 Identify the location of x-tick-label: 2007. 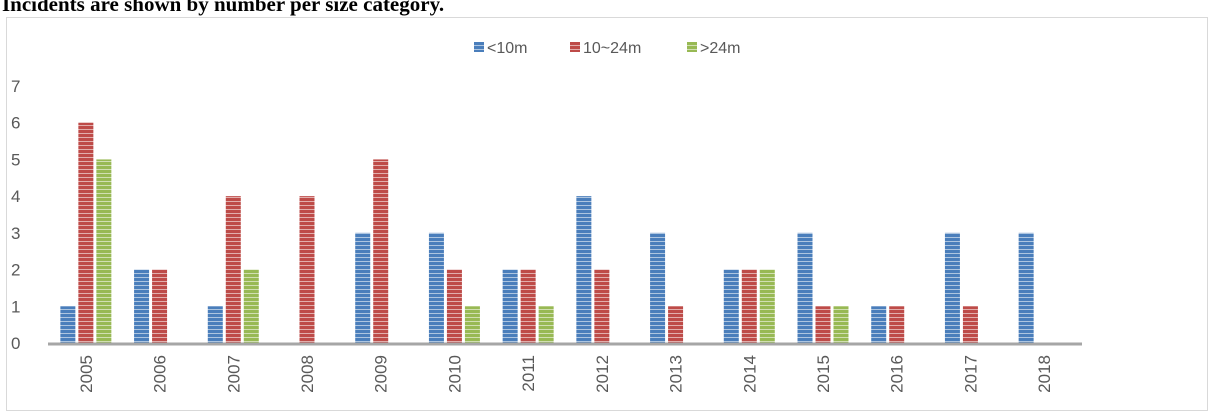
(233, 374).